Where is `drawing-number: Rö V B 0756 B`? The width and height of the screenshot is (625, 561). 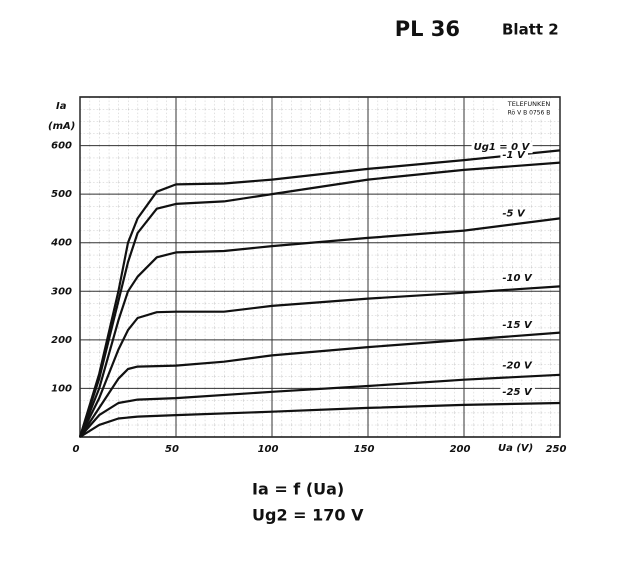
drawing-number: Rö V B 0756 B is located at coordinates (529, 113).